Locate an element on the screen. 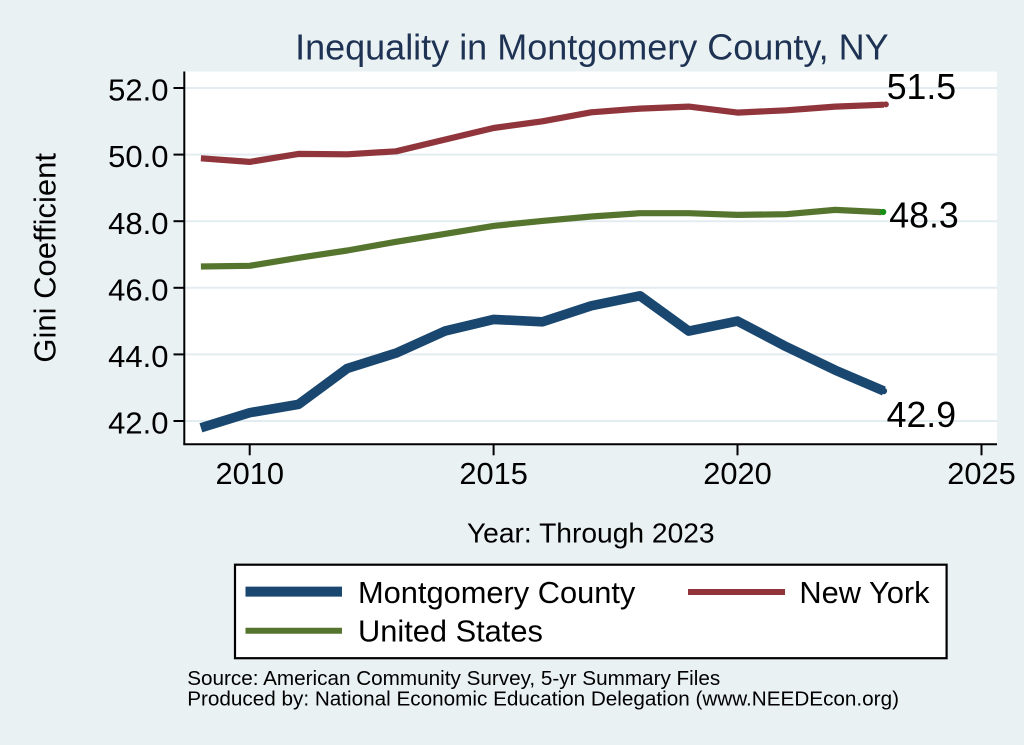 The image size is (1024, 745). svg-text: 2010 is located at coordinates (249, 473).